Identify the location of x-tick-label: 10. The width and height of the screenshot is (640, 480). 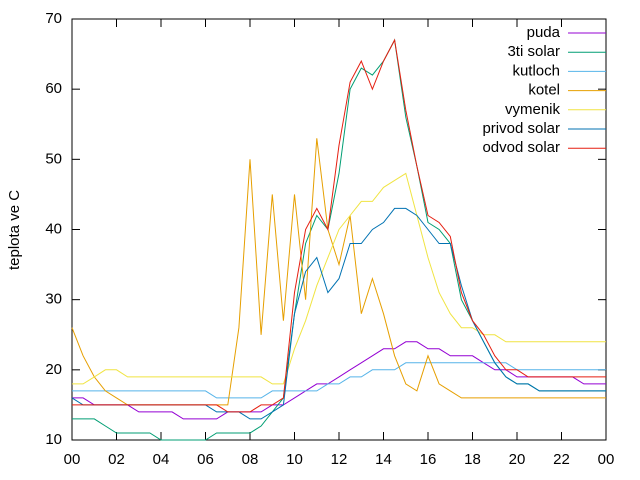
(294, 459).